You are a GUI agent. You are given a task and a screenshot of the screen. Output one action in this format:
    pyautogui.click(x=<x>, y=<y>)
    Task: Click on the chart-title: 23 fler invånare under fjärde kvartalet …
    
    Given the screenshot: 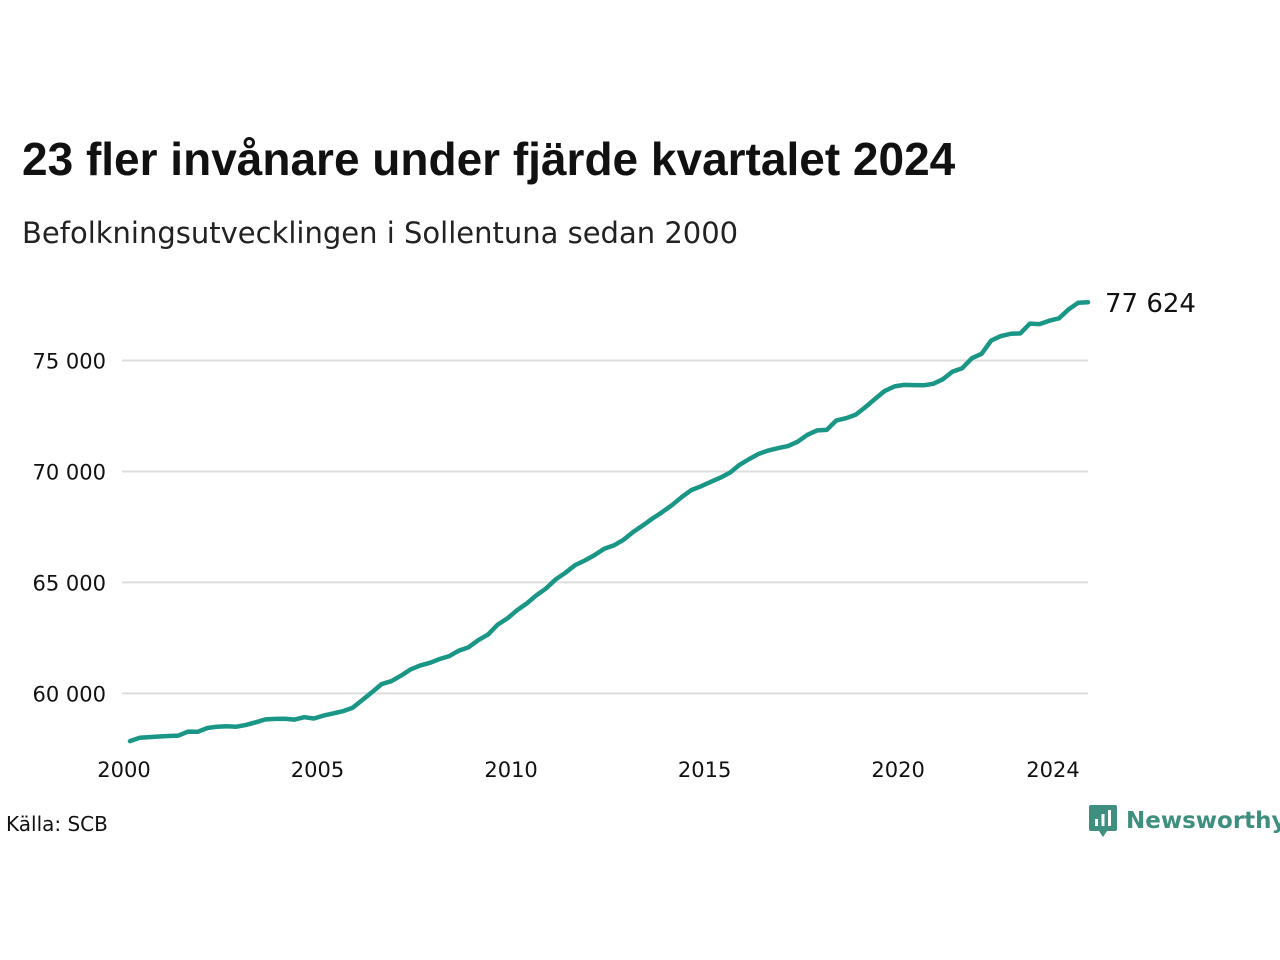 What is the action you would take?
    pyautogui.click(x=489, y=159)
    